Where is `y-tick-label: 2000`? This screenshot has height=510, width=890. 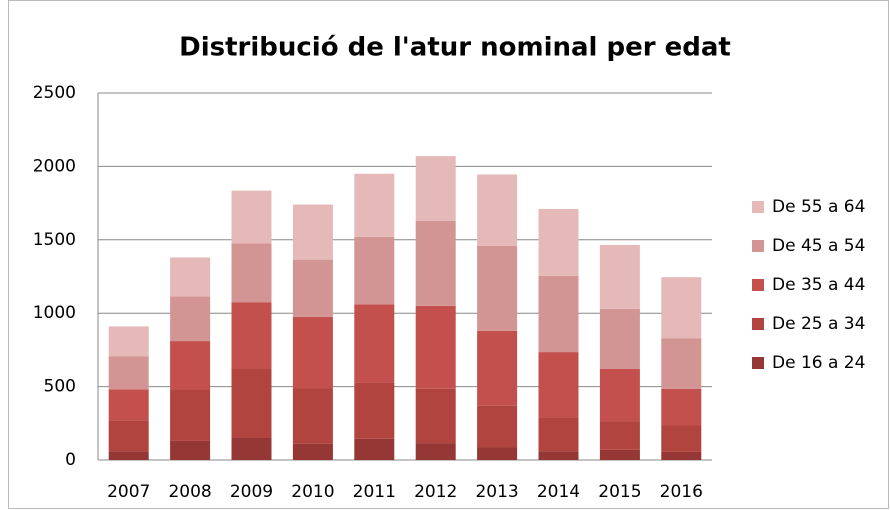 y-tick-label: 2000 is located at coordinates (54, 166).